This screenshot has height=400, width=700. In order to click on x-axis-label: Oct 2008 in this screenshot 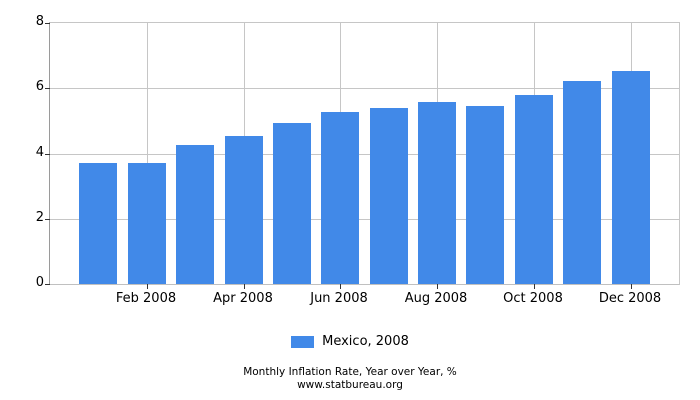, I will do `click(533, 298)`.